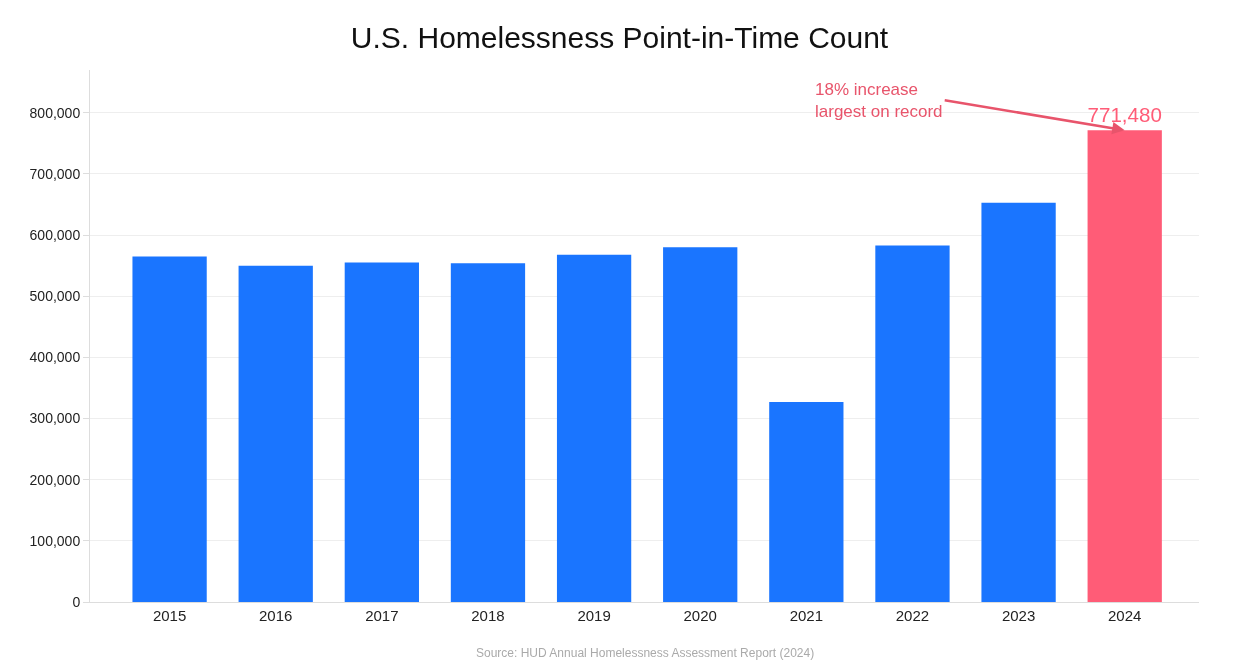  What do you see at coordinates (1124, 115) in the screenshot?
I see `data-label: 771,480` at bounding box center [1124, 115].